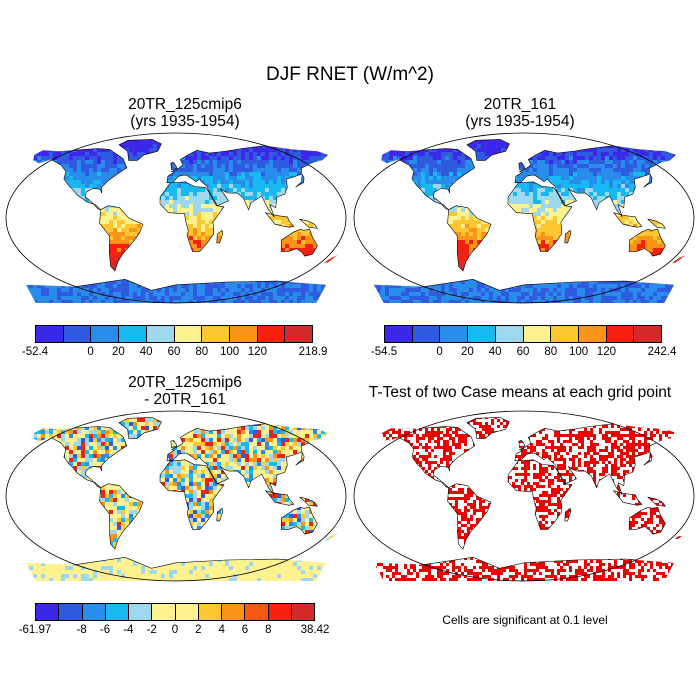  I want to click on map-ttest-significance, so click(524, 496).